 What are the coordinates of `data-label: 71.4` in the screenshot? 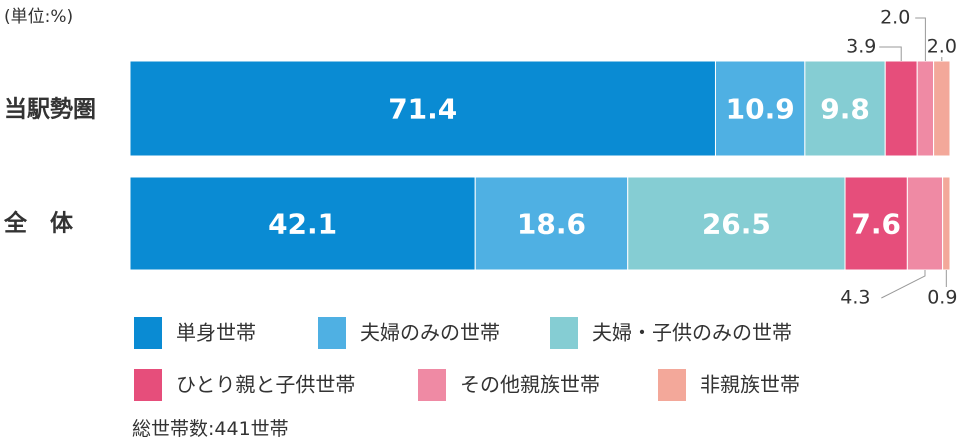 It's located at (422, 109).